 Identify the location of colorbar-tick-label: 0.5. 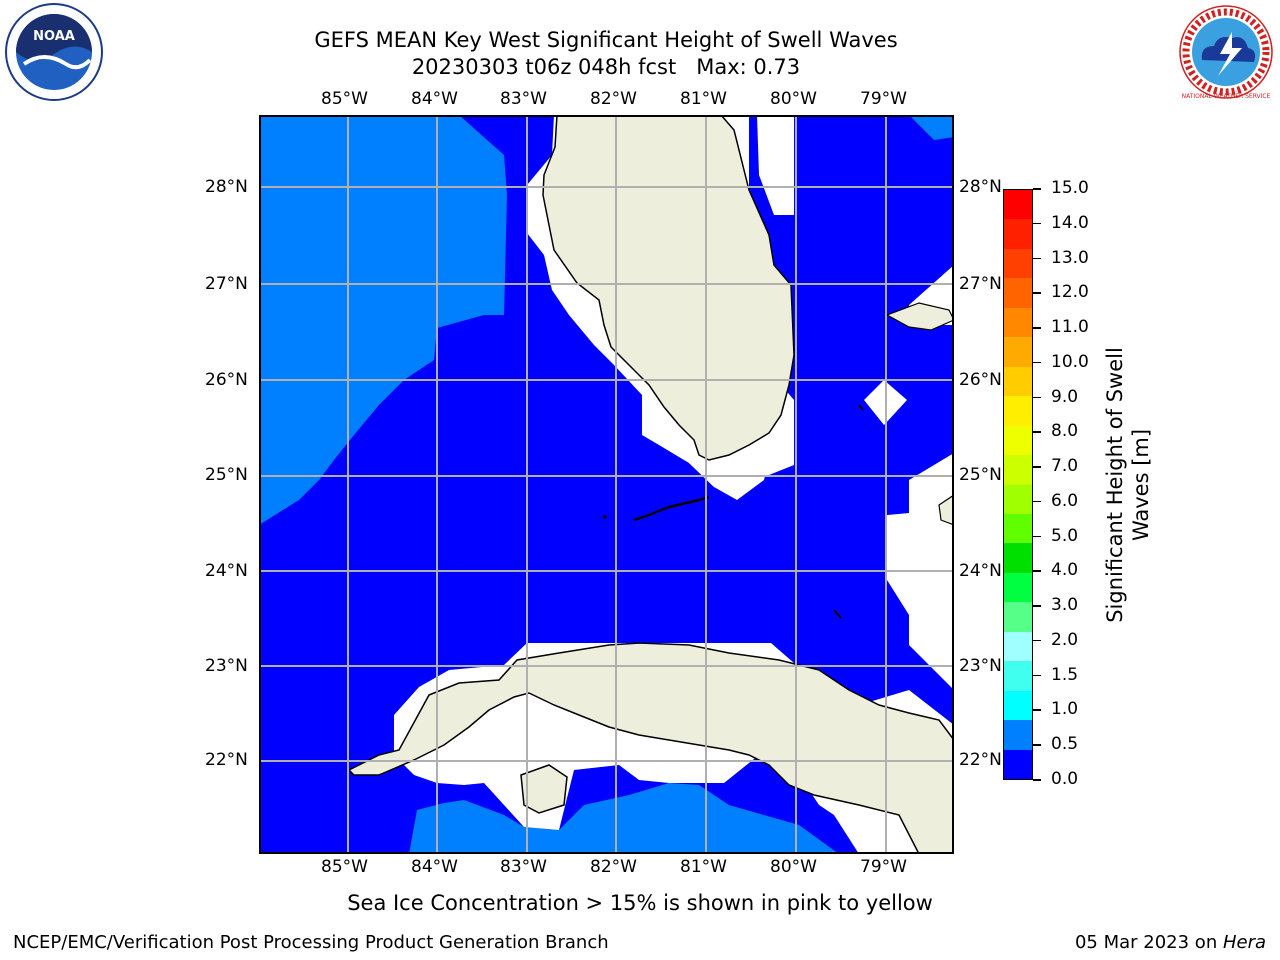
(1065, 744).